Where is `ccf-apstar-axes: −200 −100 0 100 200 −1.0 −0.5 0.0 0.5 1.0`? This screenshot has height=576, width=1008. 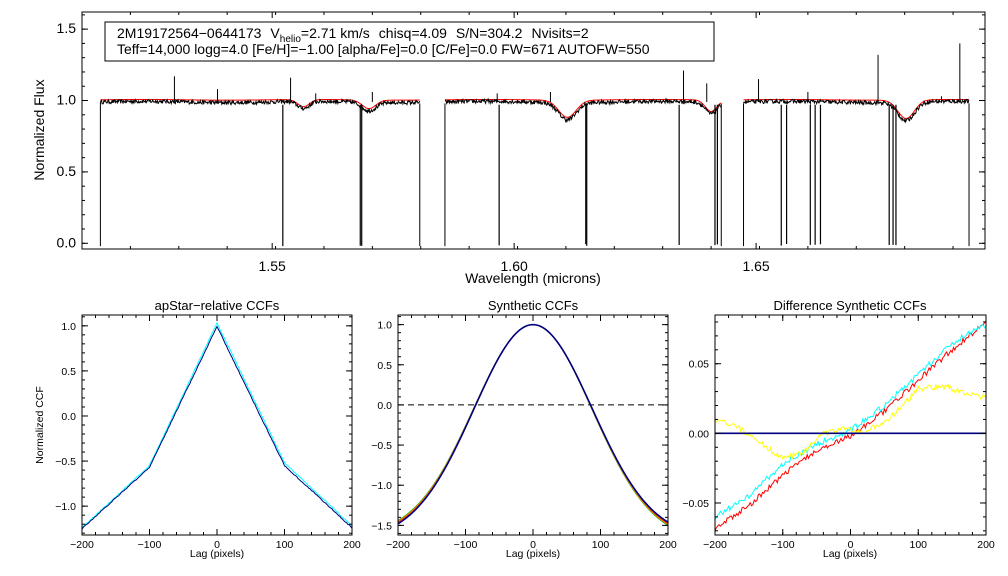
ccf-apstar-axes: −200 −100 0 100 200 −1.0 −0.5 0.0 0.5 1.0 is located at coordinates (208, 433).